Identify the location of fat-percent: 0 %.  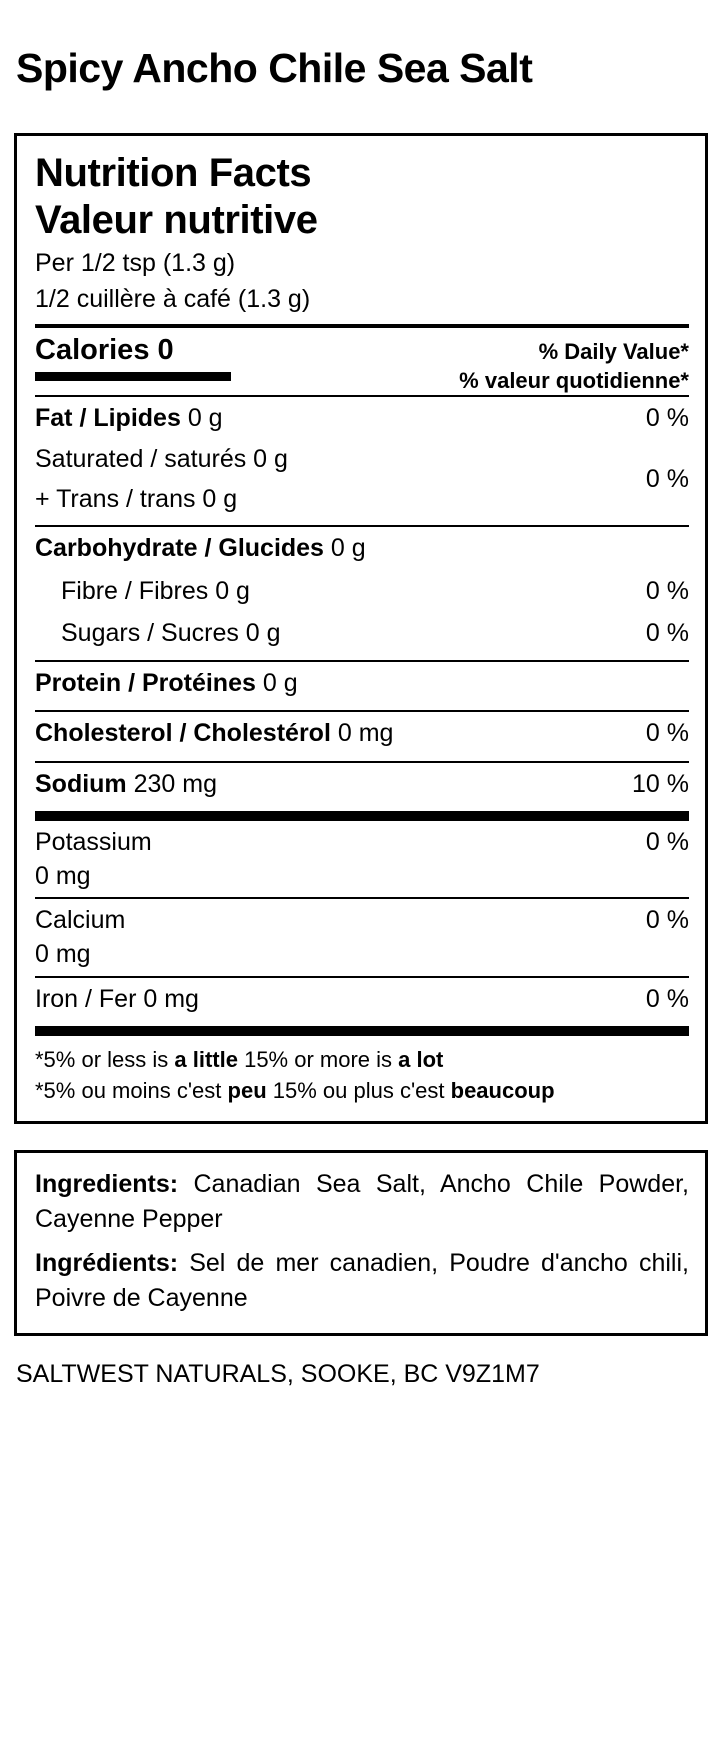
(667, 417).